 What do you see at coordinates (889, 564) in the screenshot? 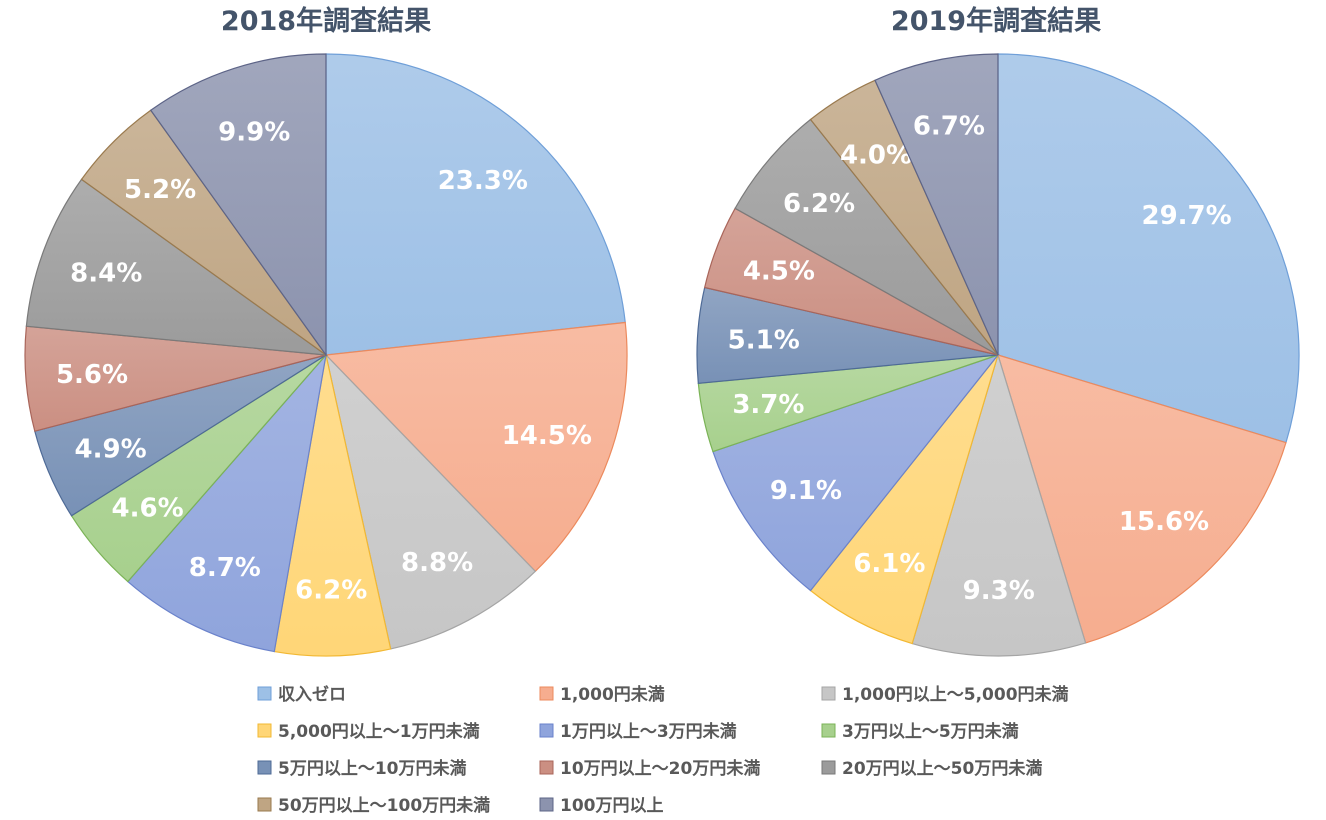
I see `data-label-2019-3: 6.1%` at bounding box center [889, 564].